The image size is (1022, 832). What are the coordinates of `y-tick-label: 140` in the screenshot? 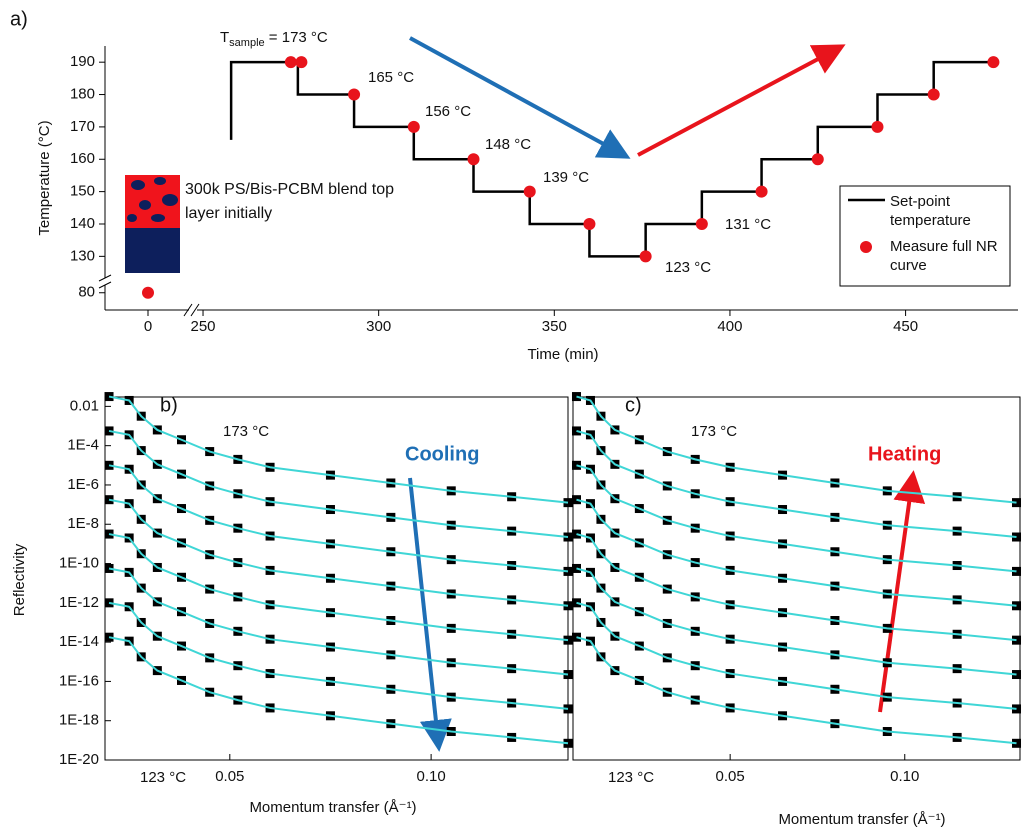 It's located at (82, 223).